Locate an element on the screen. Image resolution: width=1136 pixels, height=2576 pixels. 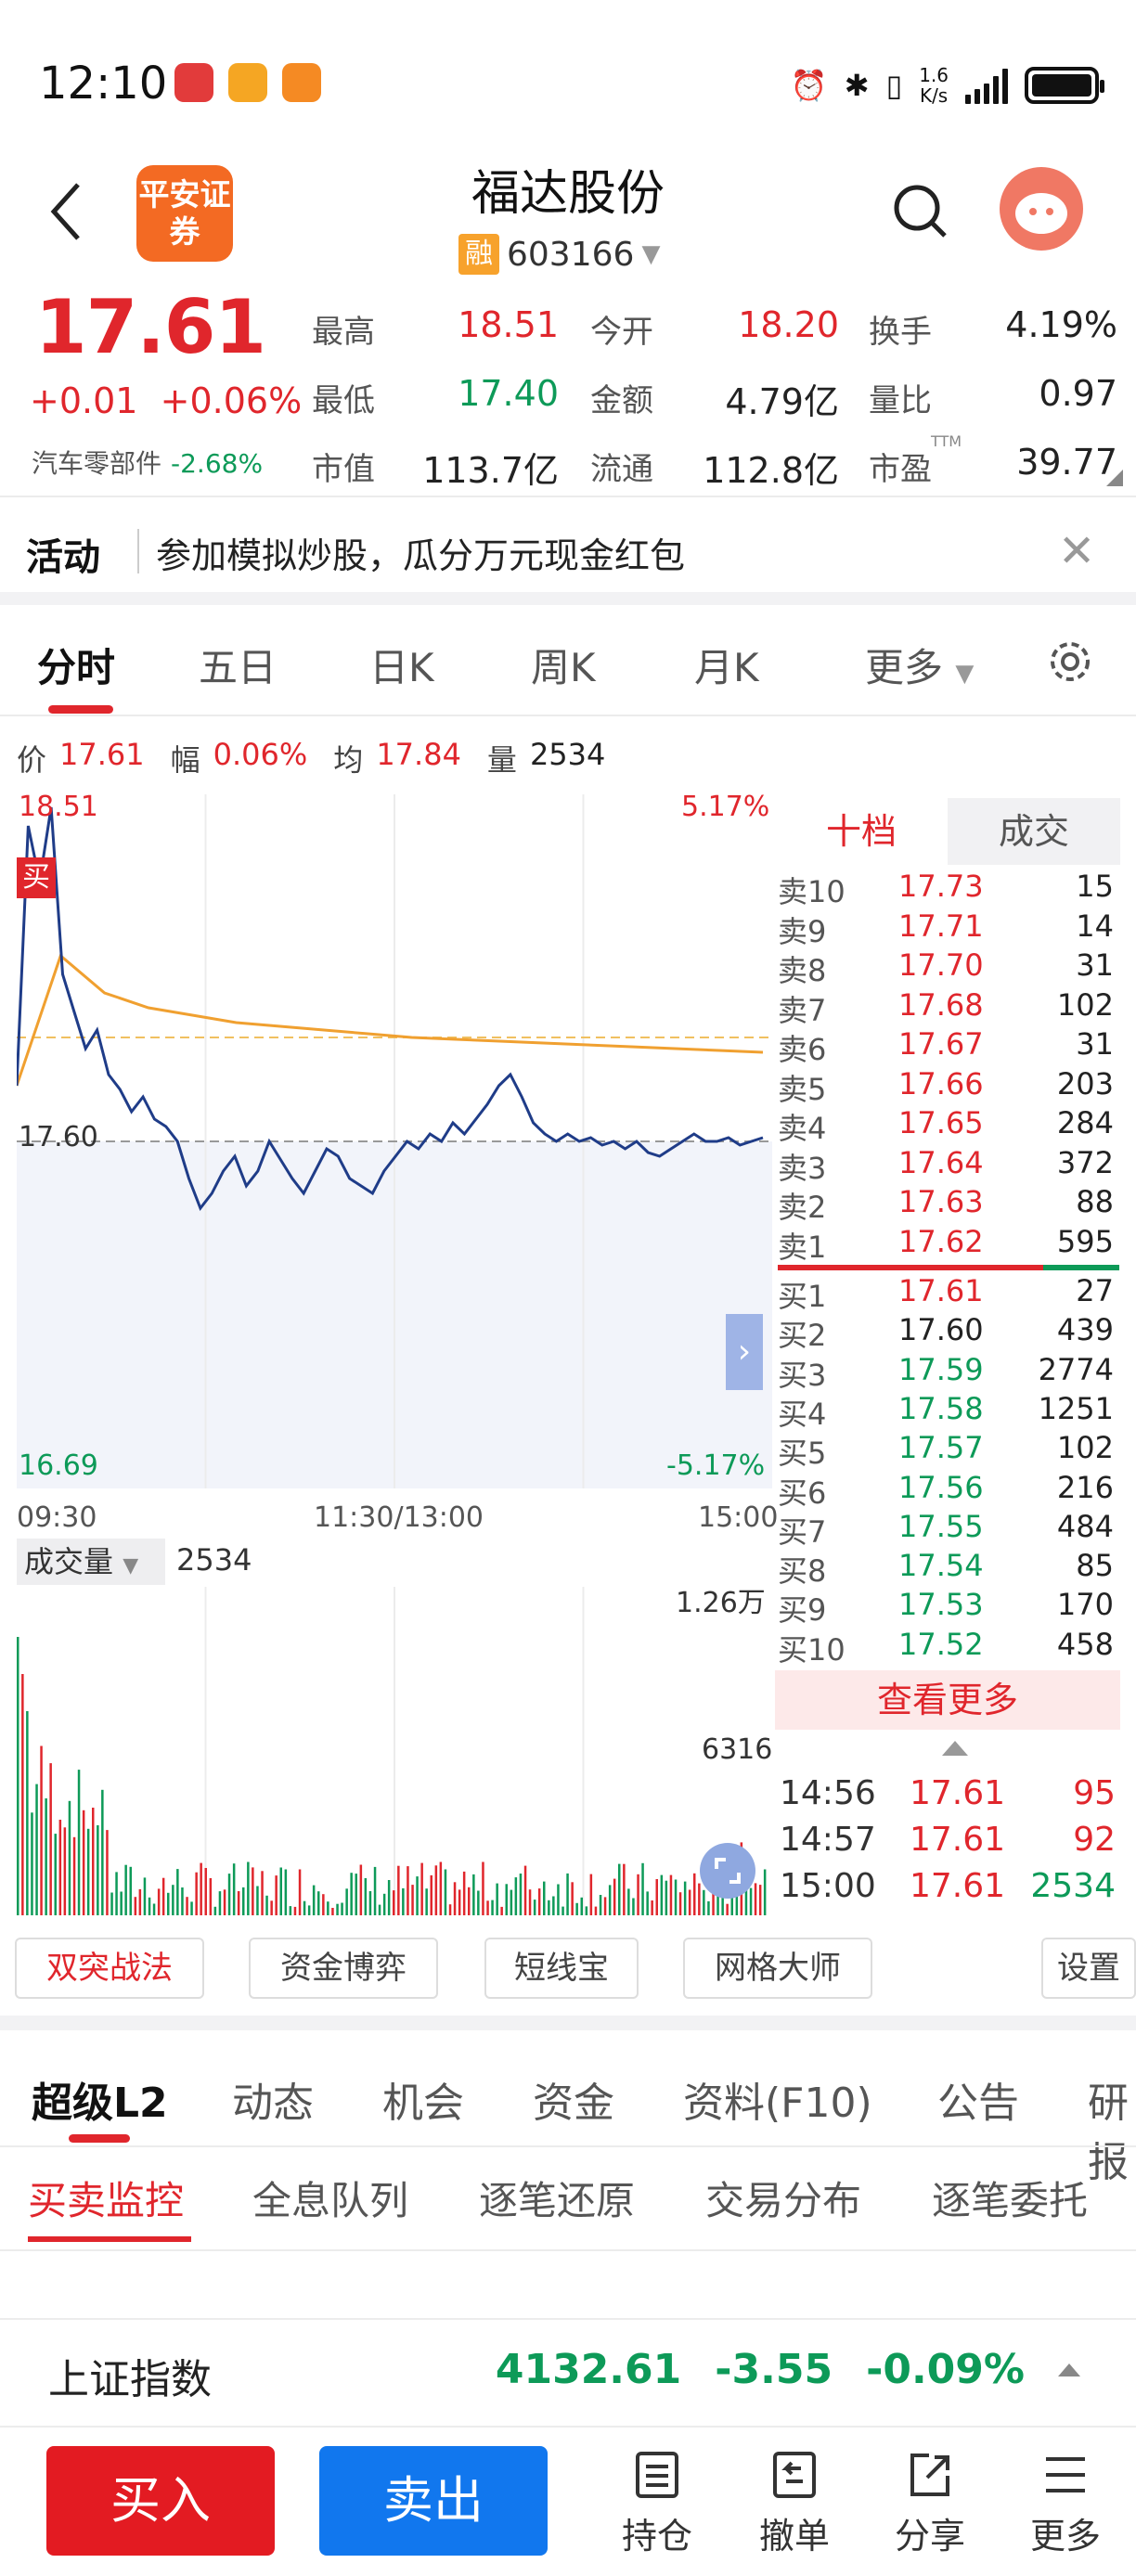
stock-code-selector: 融 603166 ▼ is located at coordinates (559, 254).